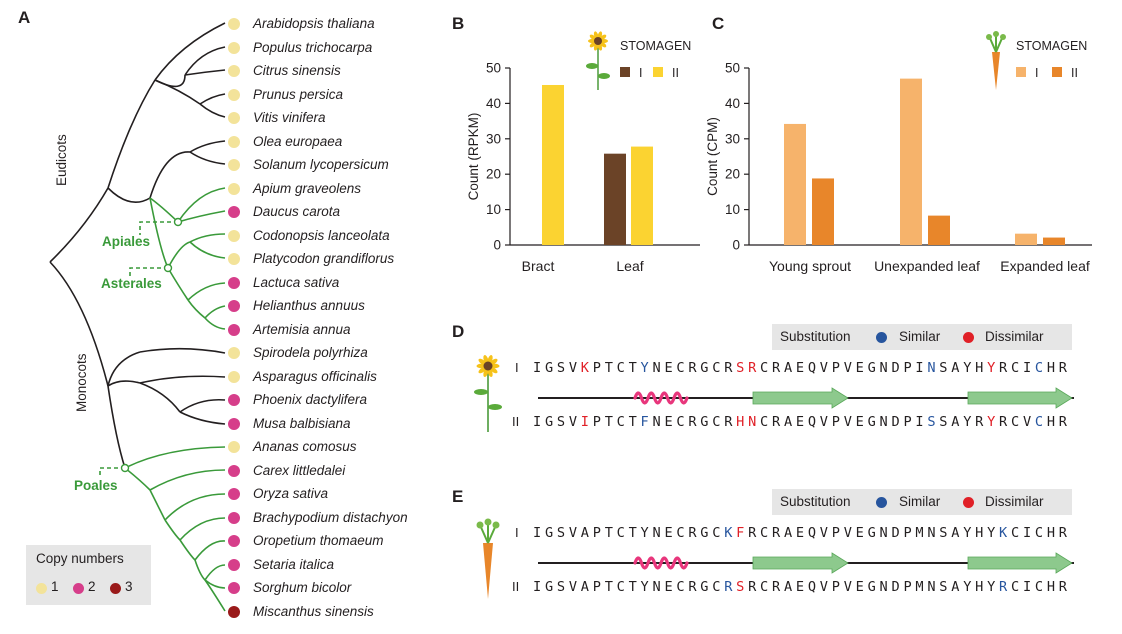  I want to click on species-name: Sorghum bicolor, so click(302, 587).